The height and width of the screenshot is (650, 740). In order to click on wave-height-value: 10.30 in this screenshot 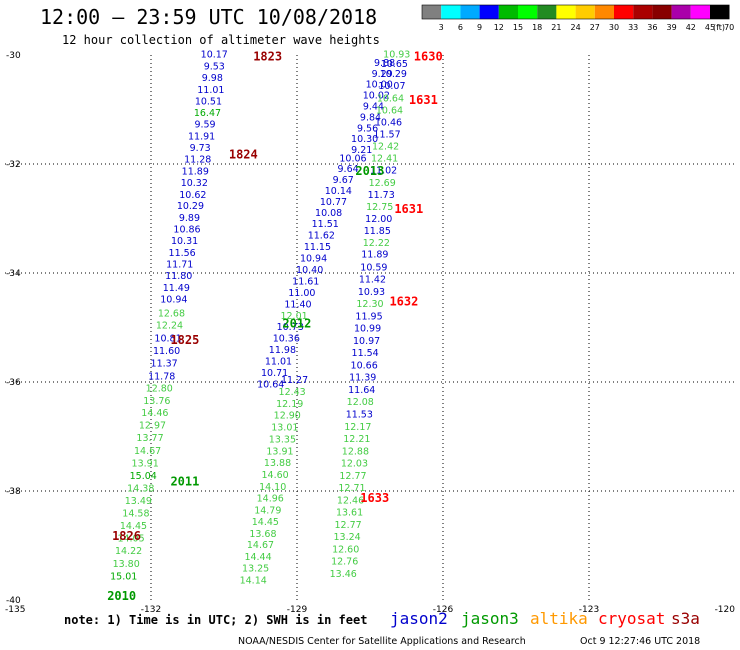, I will do `click(364, 139)`.